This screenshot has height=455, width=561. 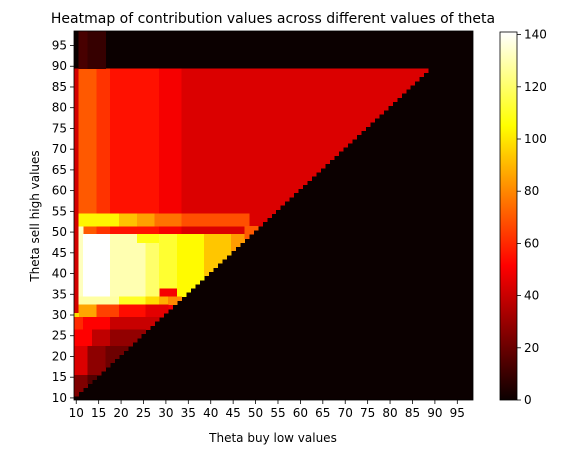 What do you see at coordinates (531, 191) in the screenshot?
I see `colorbar-tick-label: 80` at bounding box center [531, 191].